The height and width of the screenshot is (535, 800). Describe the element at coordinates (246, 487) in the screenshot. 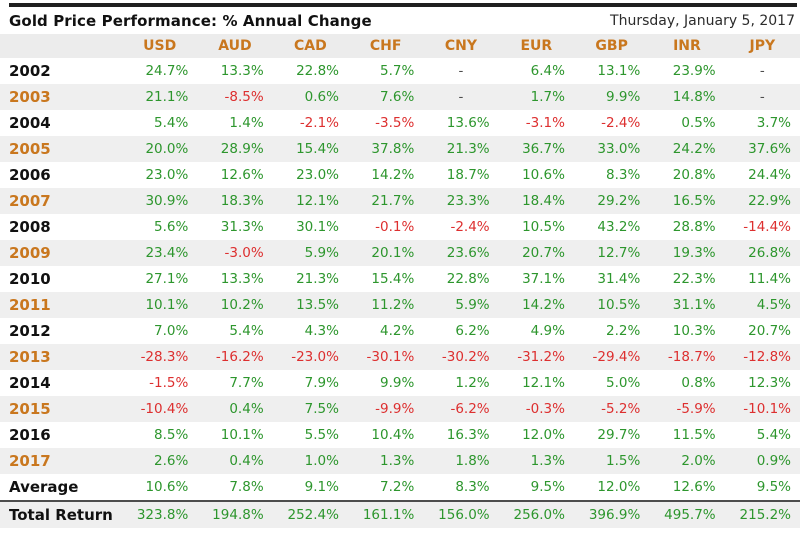

I see `value-cell: 7.8%` at that location.